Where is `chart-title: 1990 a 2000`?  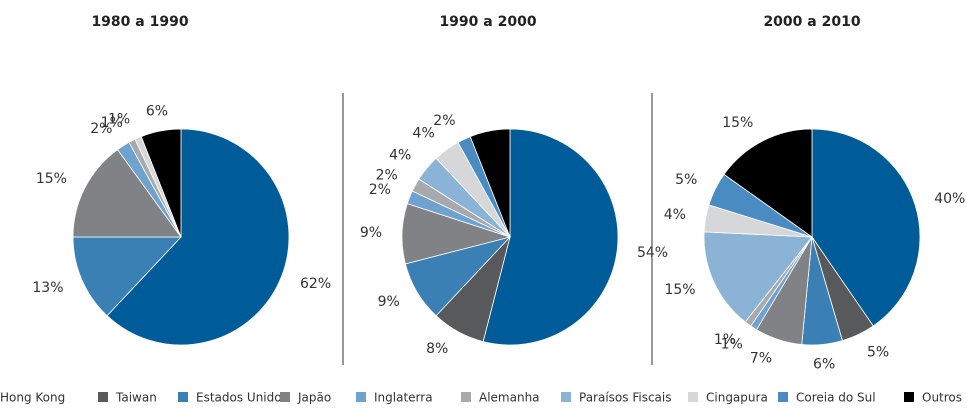
chart-title: 1990 a 2000 is located at coordinates (487, 22).